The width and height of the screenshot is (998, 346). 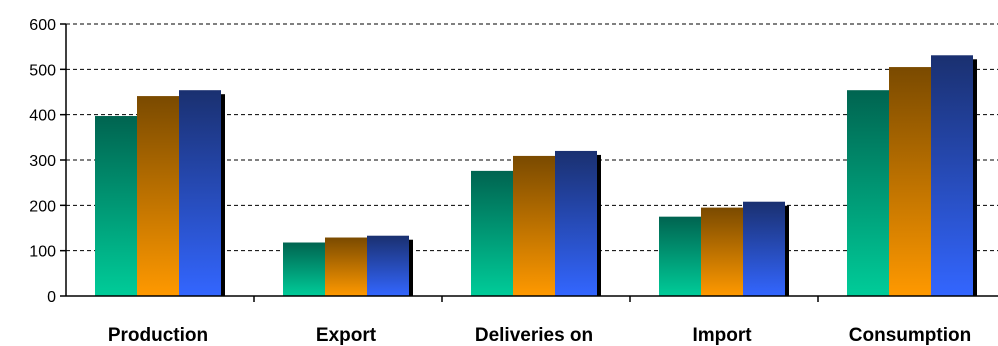 What do you see at coordinates (722, 335) in the screenshot?
I see `category-label: Import` at bounding box center [722, 335].